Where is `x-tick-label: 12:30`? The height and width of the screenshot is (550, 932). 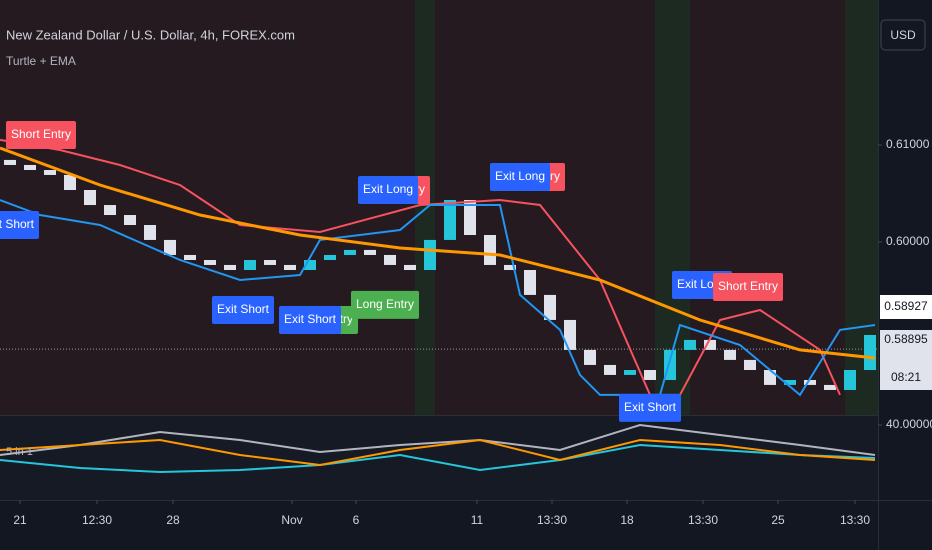
x-tick-label: 12:30 is located at coordinates (97, 520).